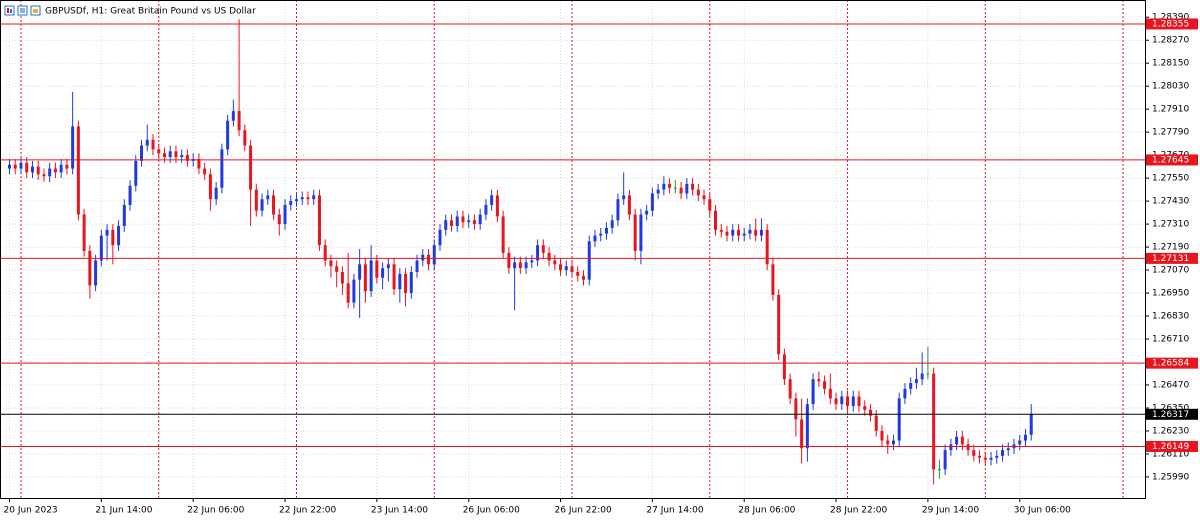 The width and height of the screenshot is (1200, 521). Describe the element at coordinates (399, 511) in the screenshot. I see `x-tick-label: 23 Jun 14:00` at that location.